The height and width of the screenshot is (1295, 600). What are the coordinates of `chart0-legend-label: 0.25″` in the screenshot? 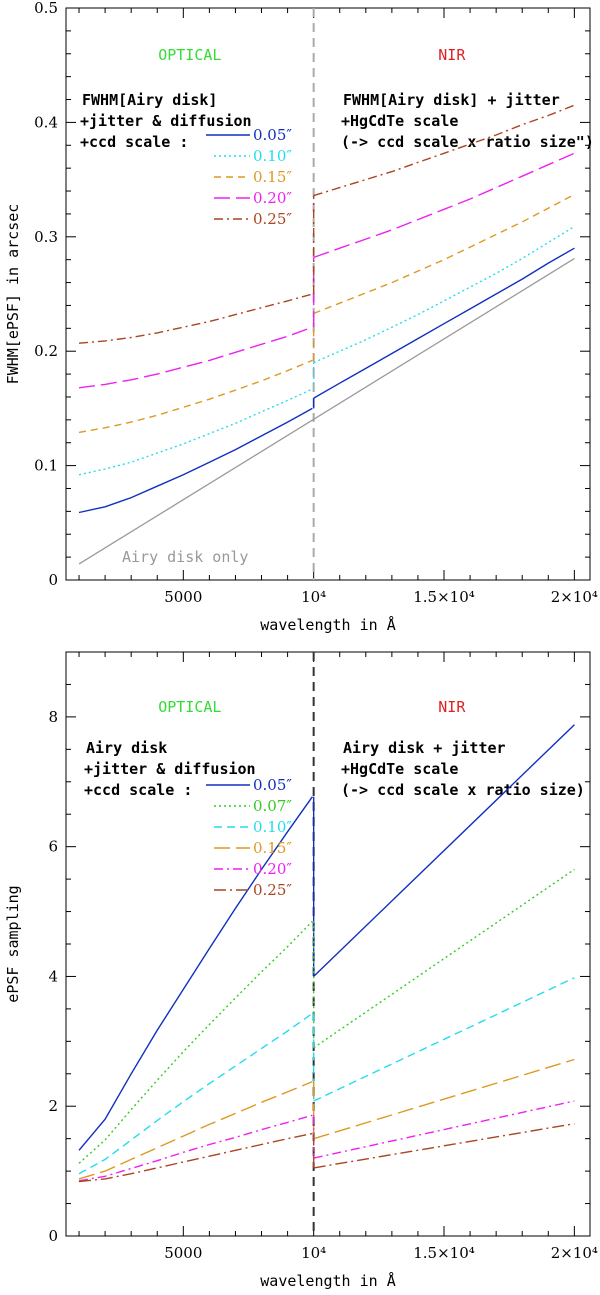 It's located at (272, 219).